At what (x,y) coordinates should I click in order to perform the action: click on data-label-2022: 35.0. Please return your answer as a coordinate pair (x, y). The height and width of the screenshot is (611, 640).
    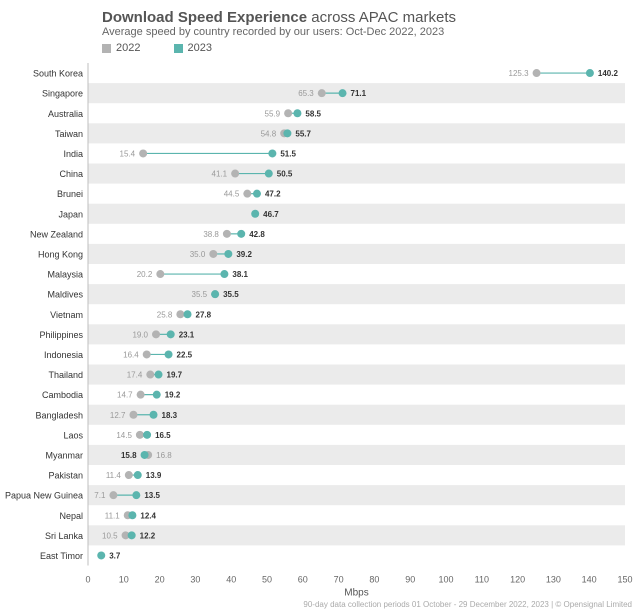
    Looking at the image, I should click on (198, 254).